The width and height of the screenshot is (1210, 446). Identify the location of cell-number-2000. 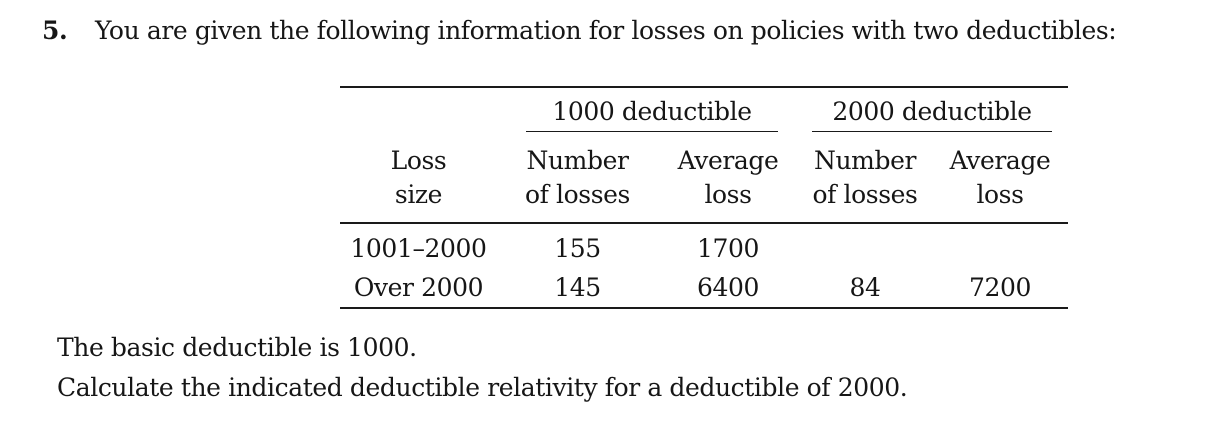
(865, 245).